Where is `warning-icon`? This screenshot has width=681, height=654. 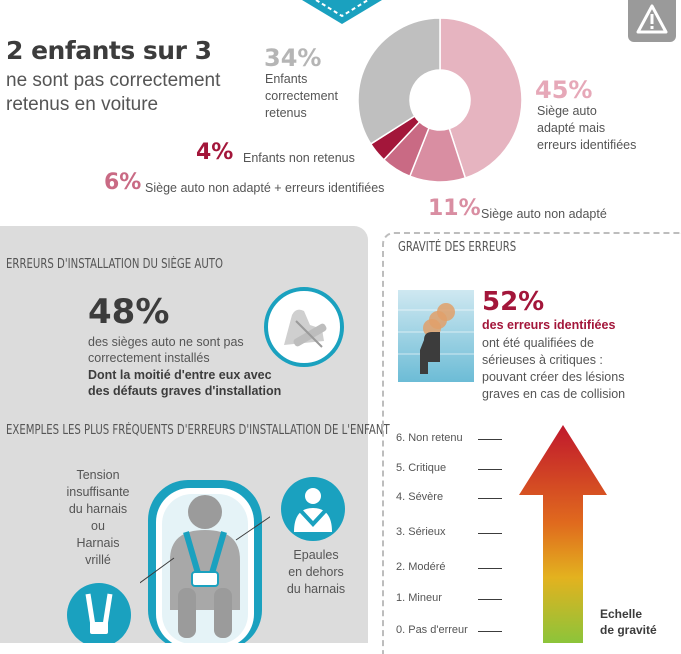 warning-icon is located at coordinates (652, 21).